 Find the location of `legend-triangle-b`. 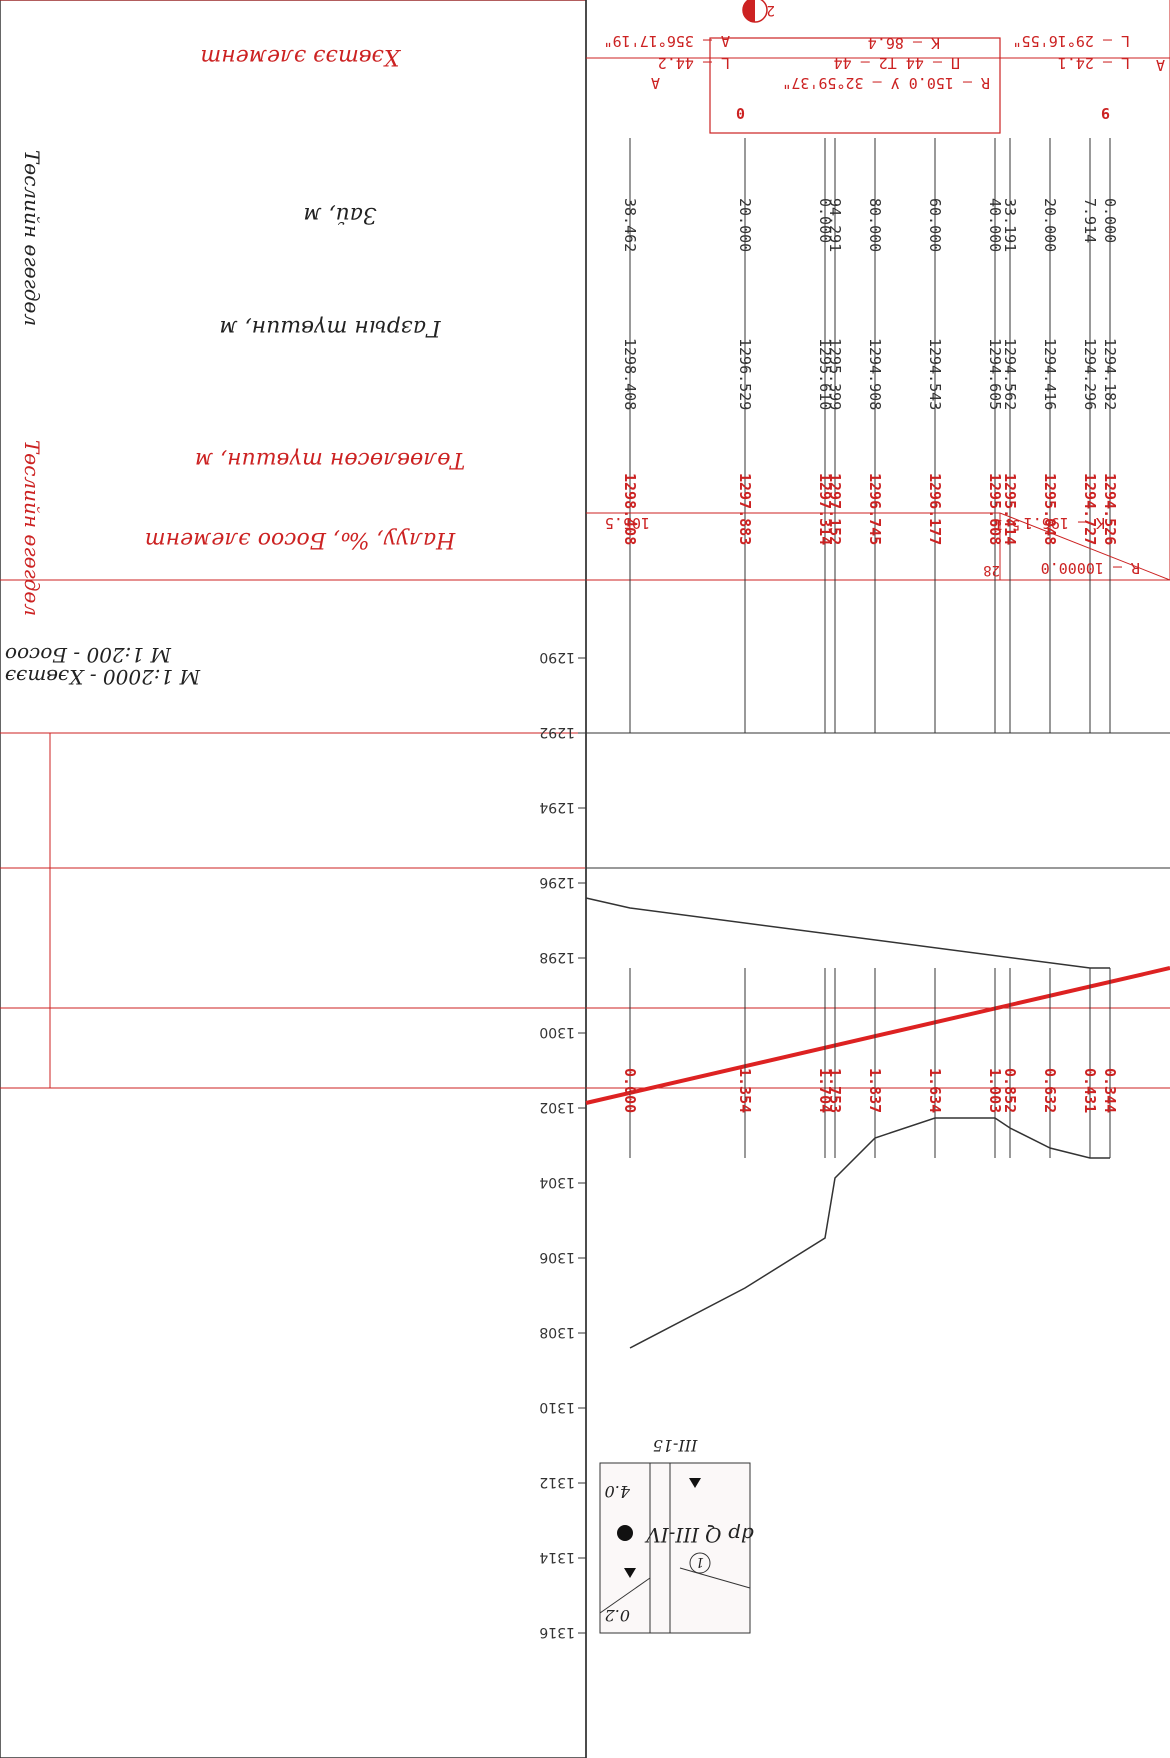

legend-triangle-b is located at coordinates (630, 1573).